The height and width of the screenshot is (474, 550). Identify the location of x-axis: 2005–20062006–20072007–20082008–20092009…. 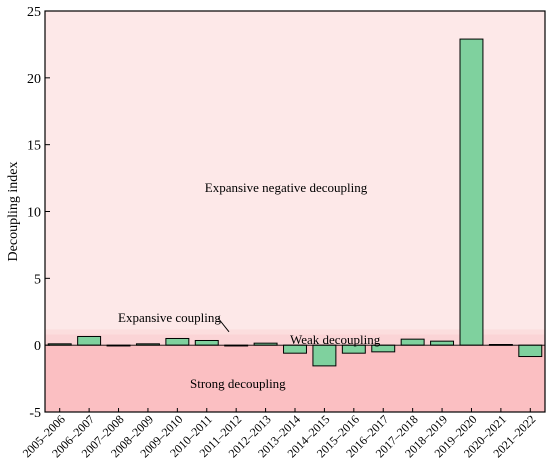
(279, 434).